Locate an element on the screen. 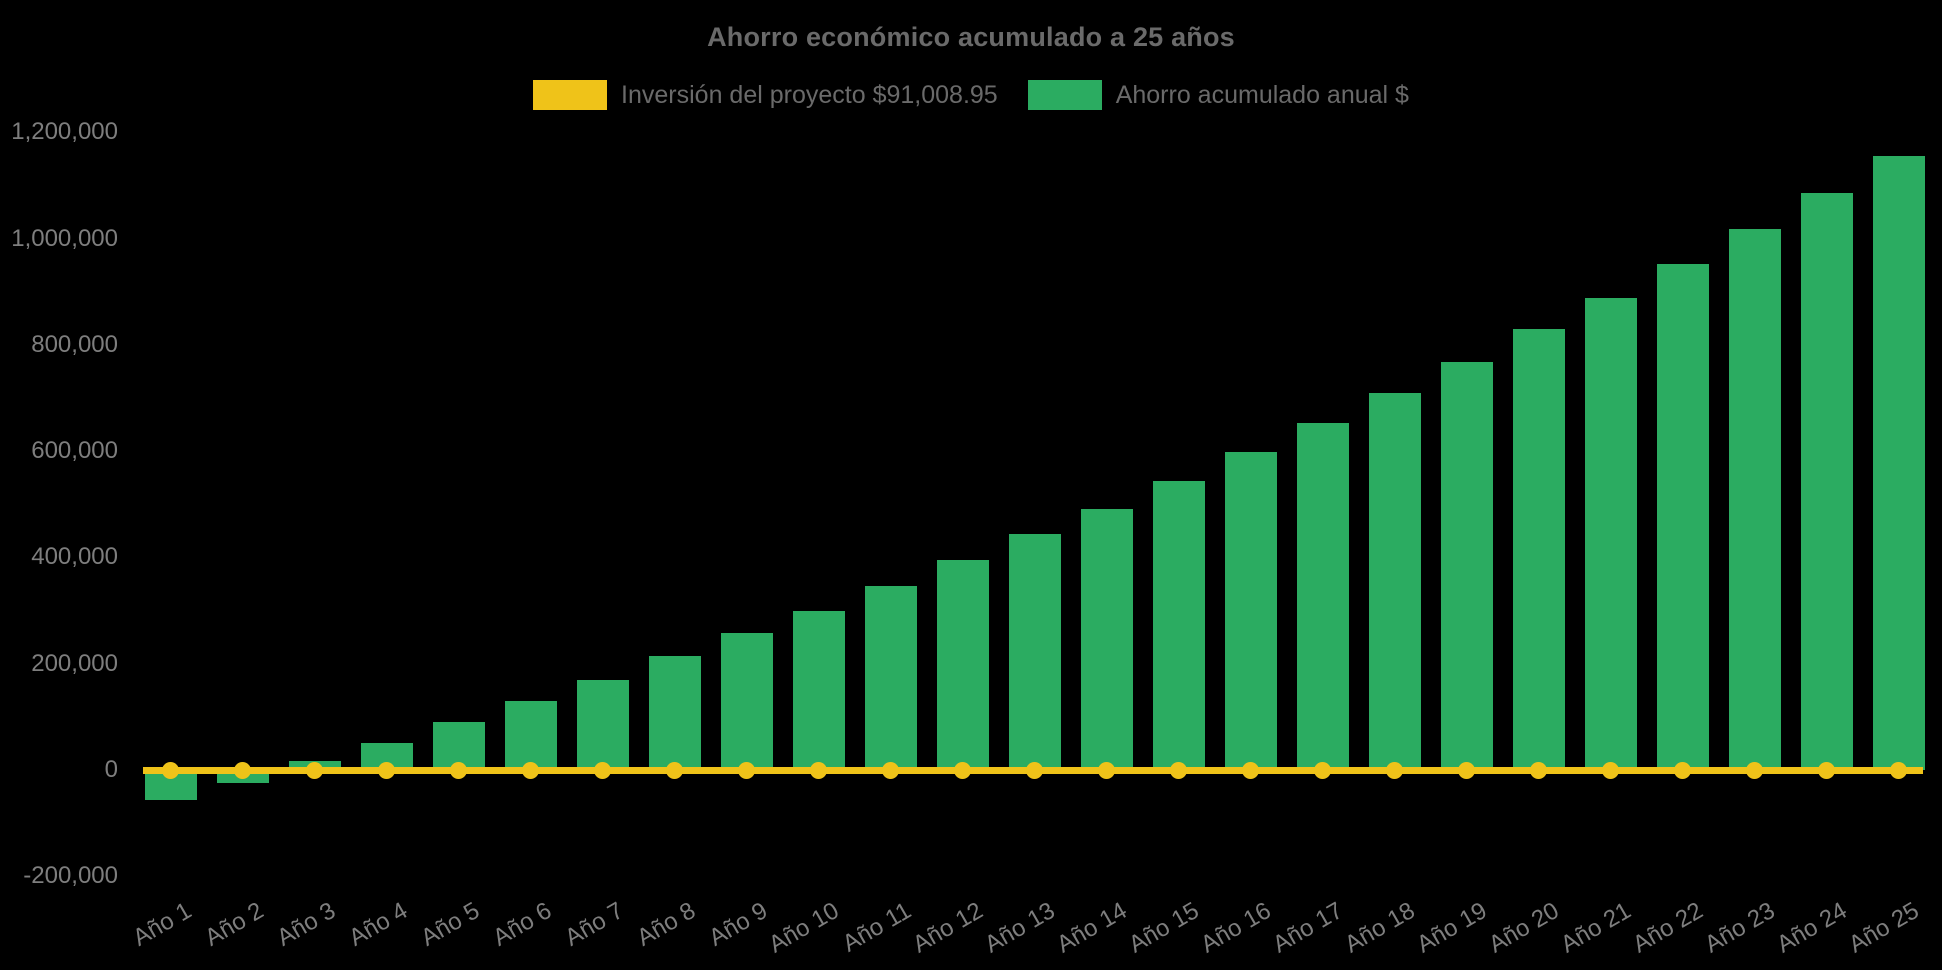 The height and width of the screenshot is (970, 1942). bar-año-13 is located at coordinates (1034, 652).